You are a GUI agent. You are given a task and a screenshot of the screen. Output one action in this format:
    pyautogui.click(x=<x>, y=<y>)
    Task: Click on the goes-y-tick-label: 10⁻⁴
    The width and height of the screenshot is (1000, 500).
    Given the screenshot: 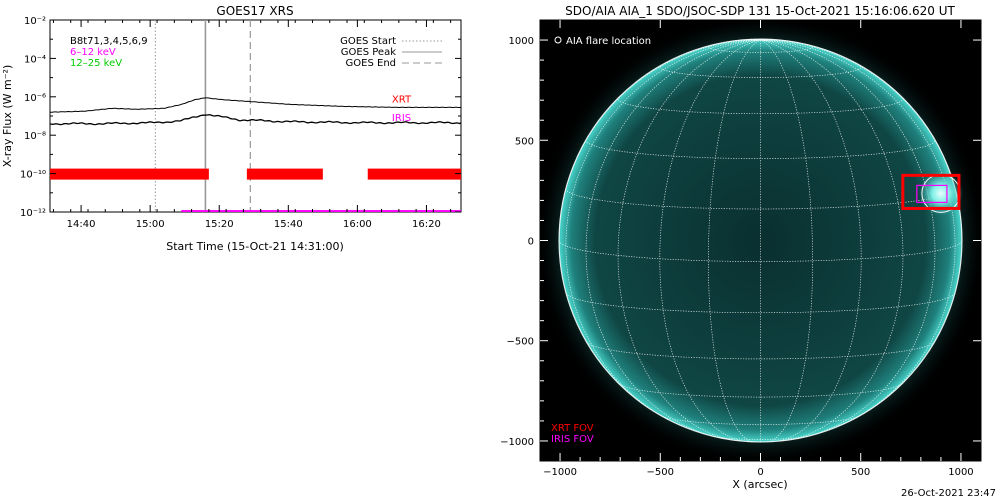 What is the action you would take?
    pyautogui.click(x=35, y=59)
    